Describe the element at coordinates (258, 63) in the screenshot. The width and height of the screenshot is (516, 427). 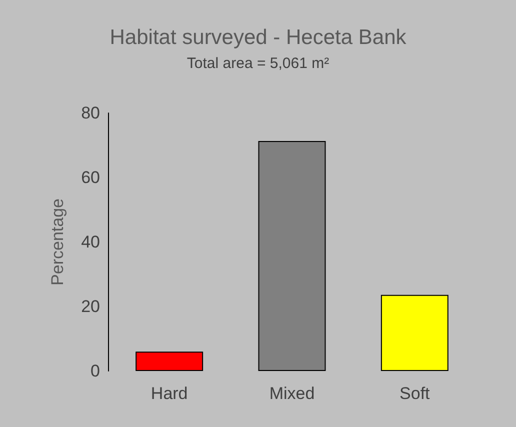
I see `chart-subtitle: Total area = 5,061 m²` at that location.